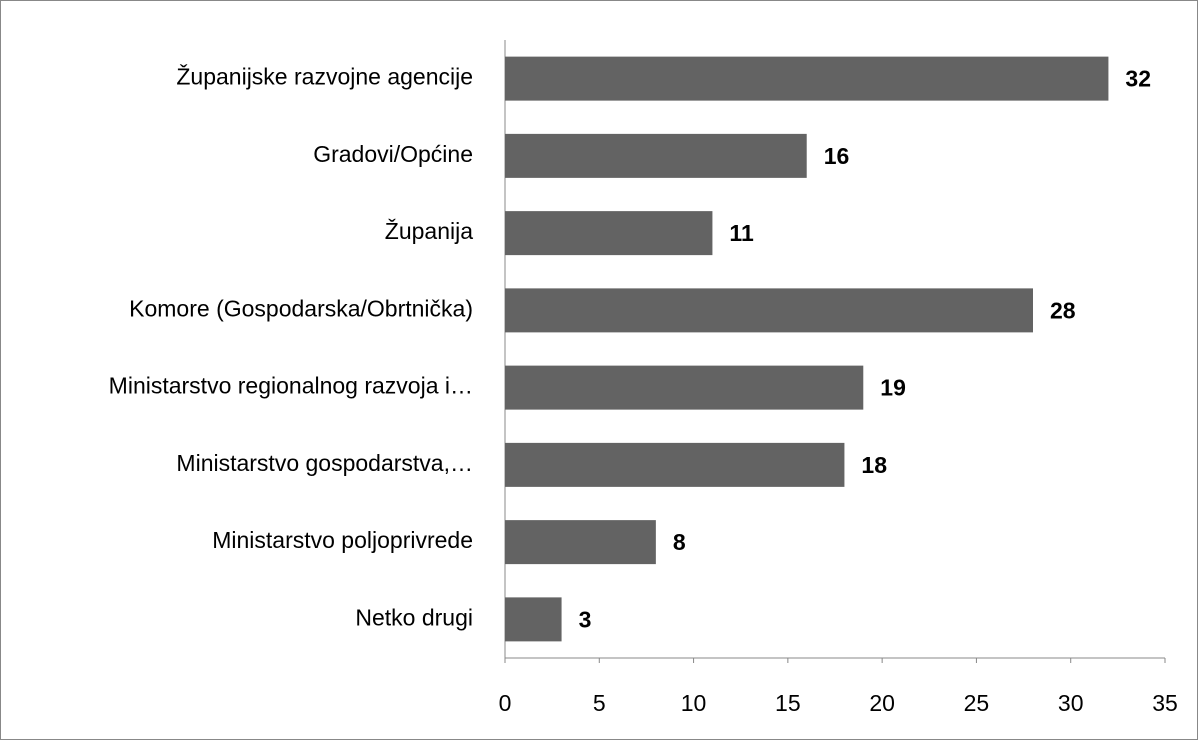 The image size is (1198, 740). I want to click on y-tick-label: Ministarstvo poljoprivrede, so click(342, 540).